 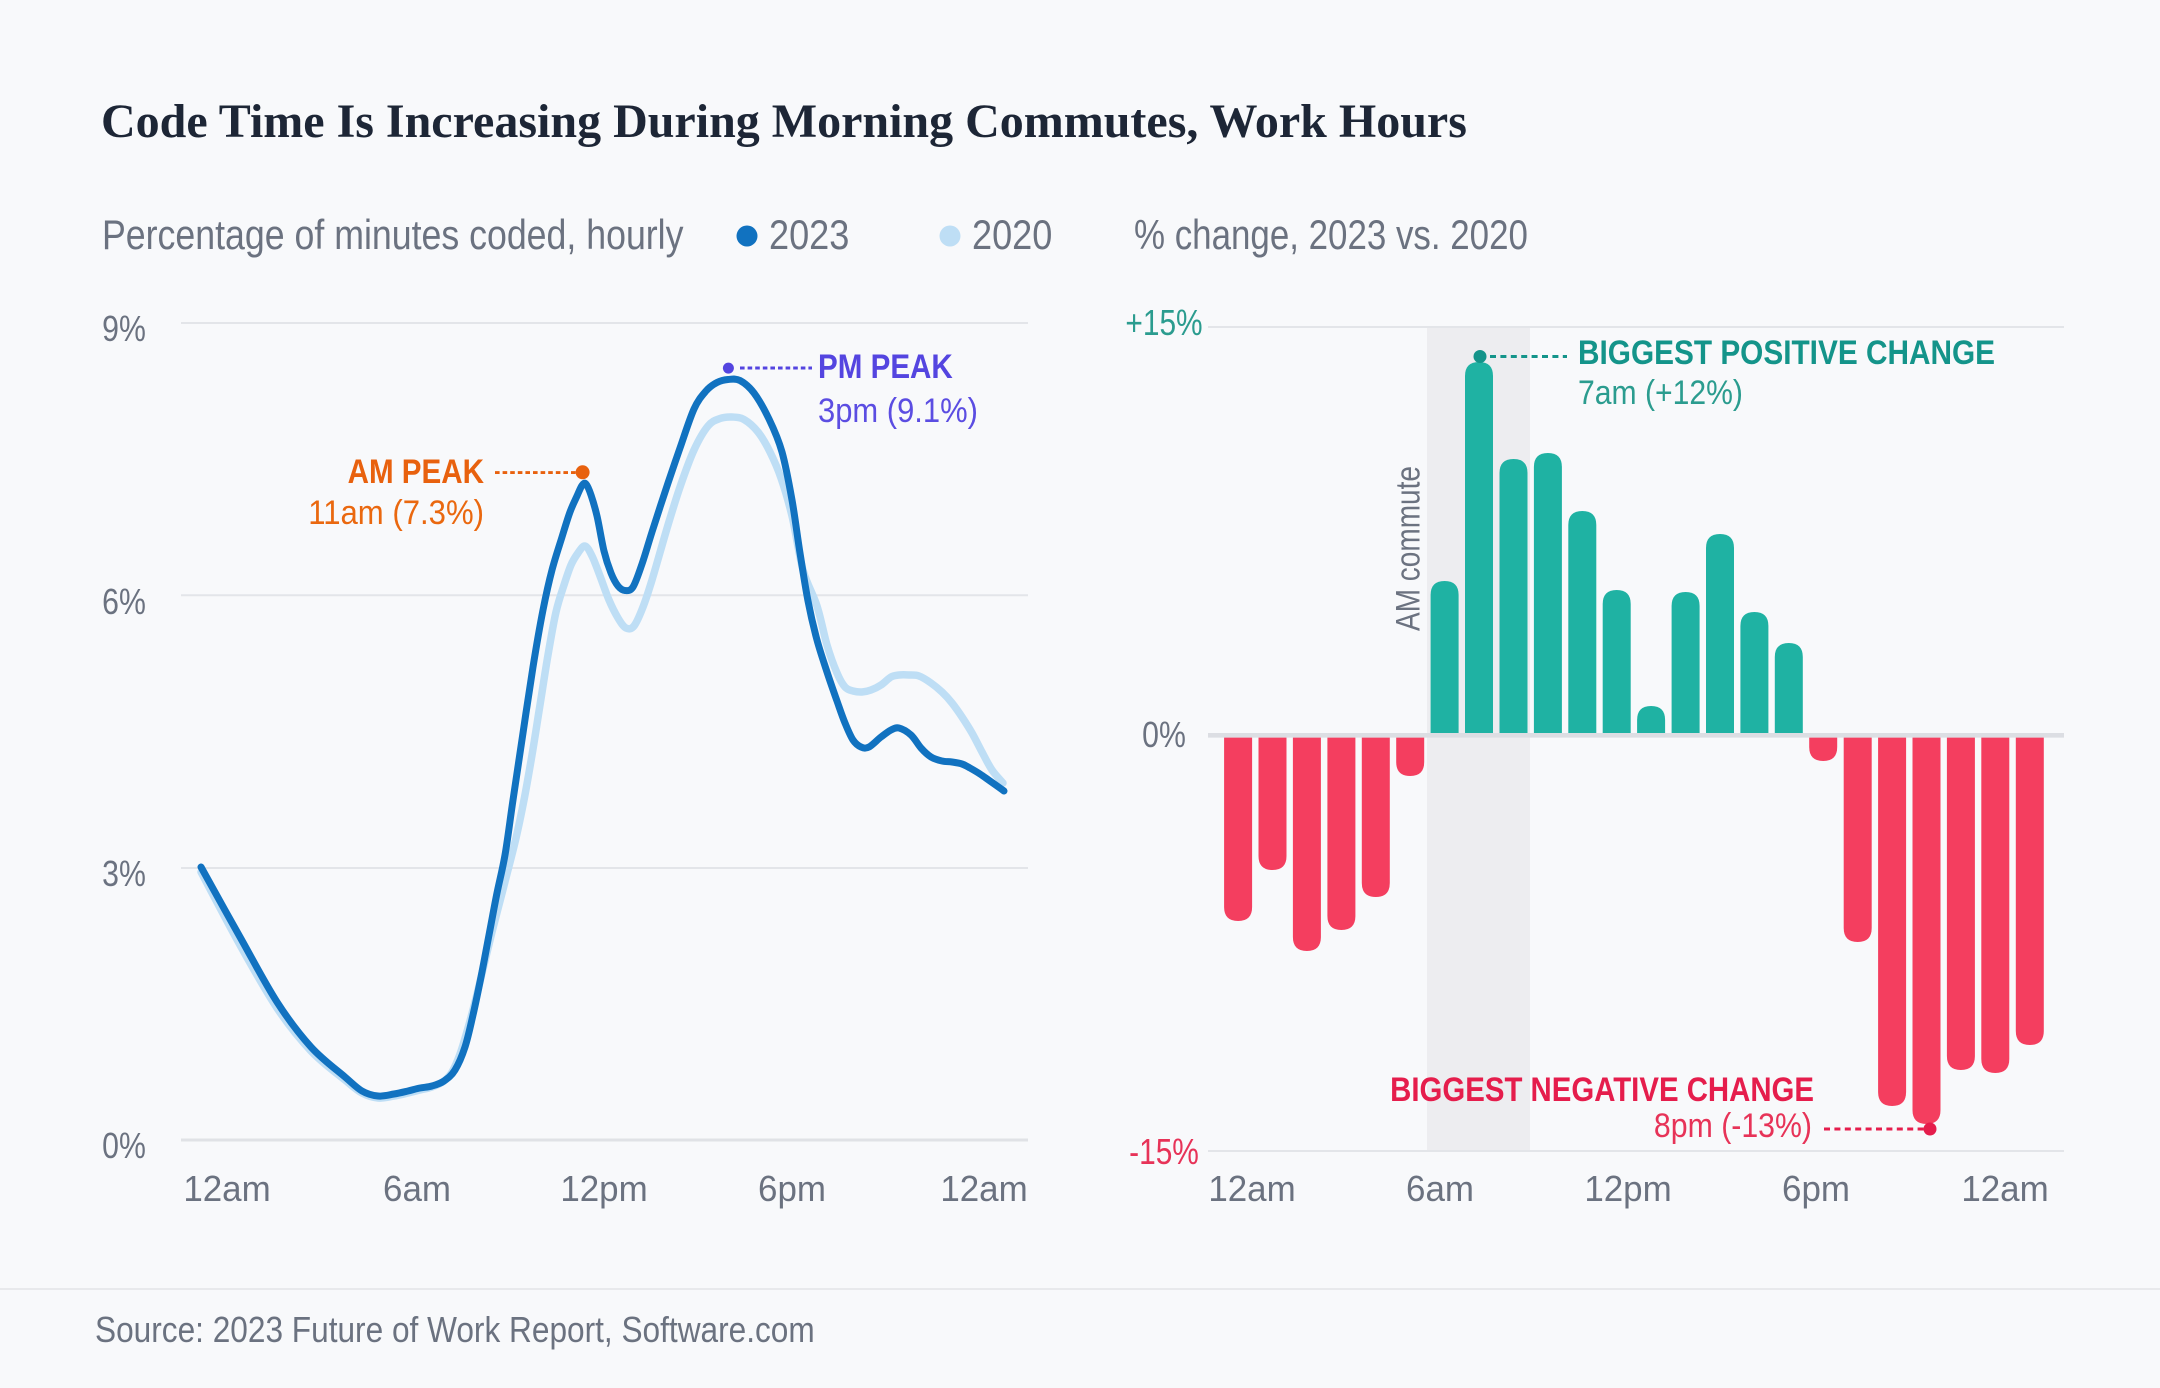 I want to click on svg-text: AM commute, so click(x=1408, y=548).